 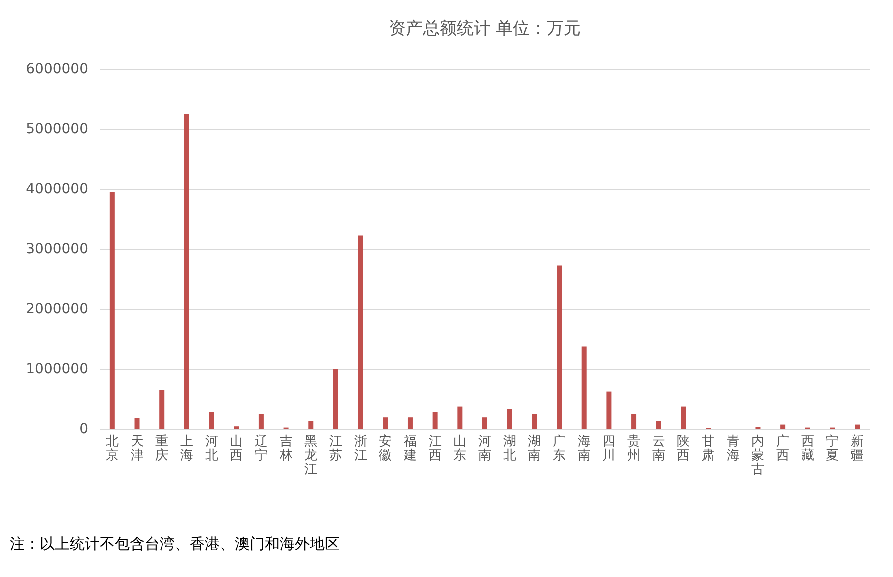 I want to click on x-tick-label: 湖南, so click(x=535, y=449).